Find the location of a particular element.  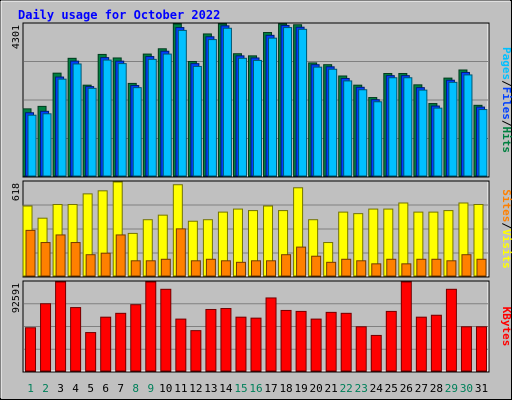

x-tick-label: 17 is located at coordinates (270, 388).